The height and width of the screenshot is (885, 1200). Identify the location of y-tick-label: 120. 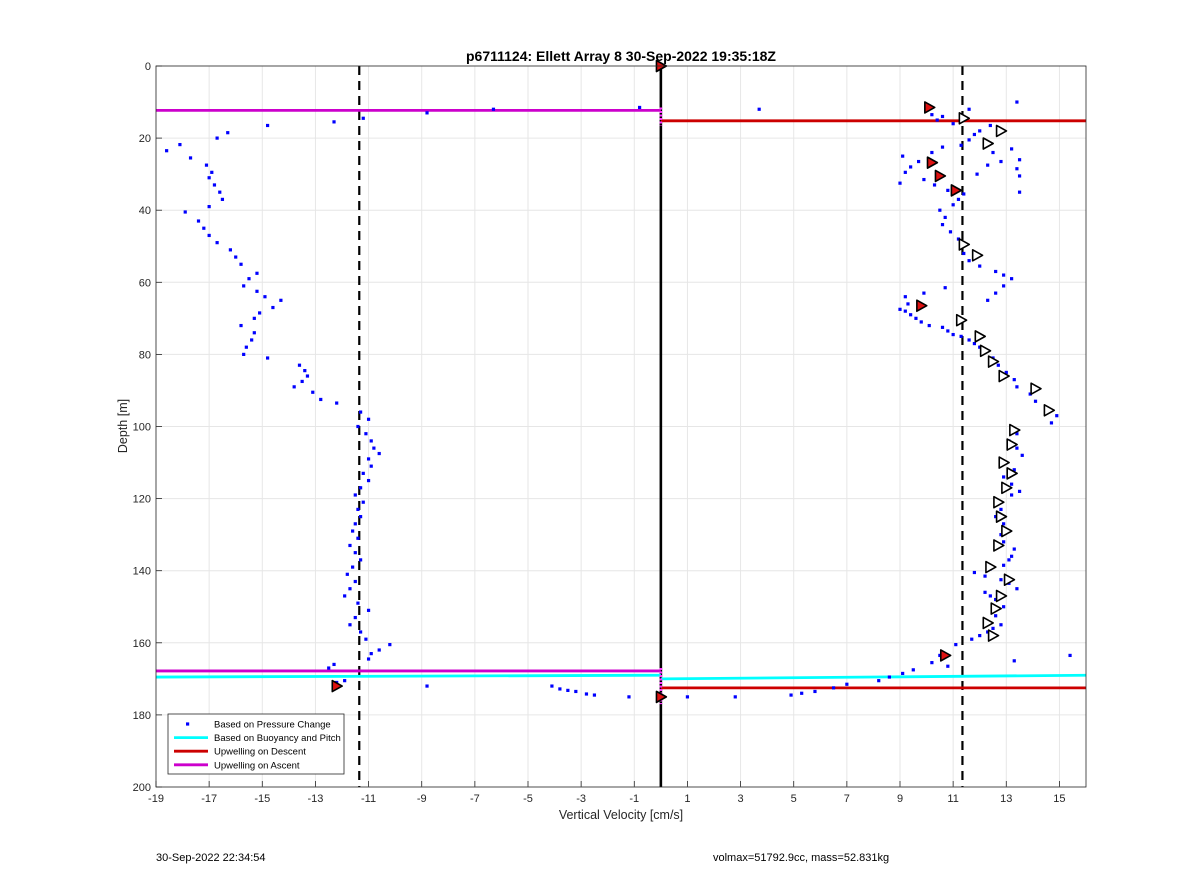
(142, 500).